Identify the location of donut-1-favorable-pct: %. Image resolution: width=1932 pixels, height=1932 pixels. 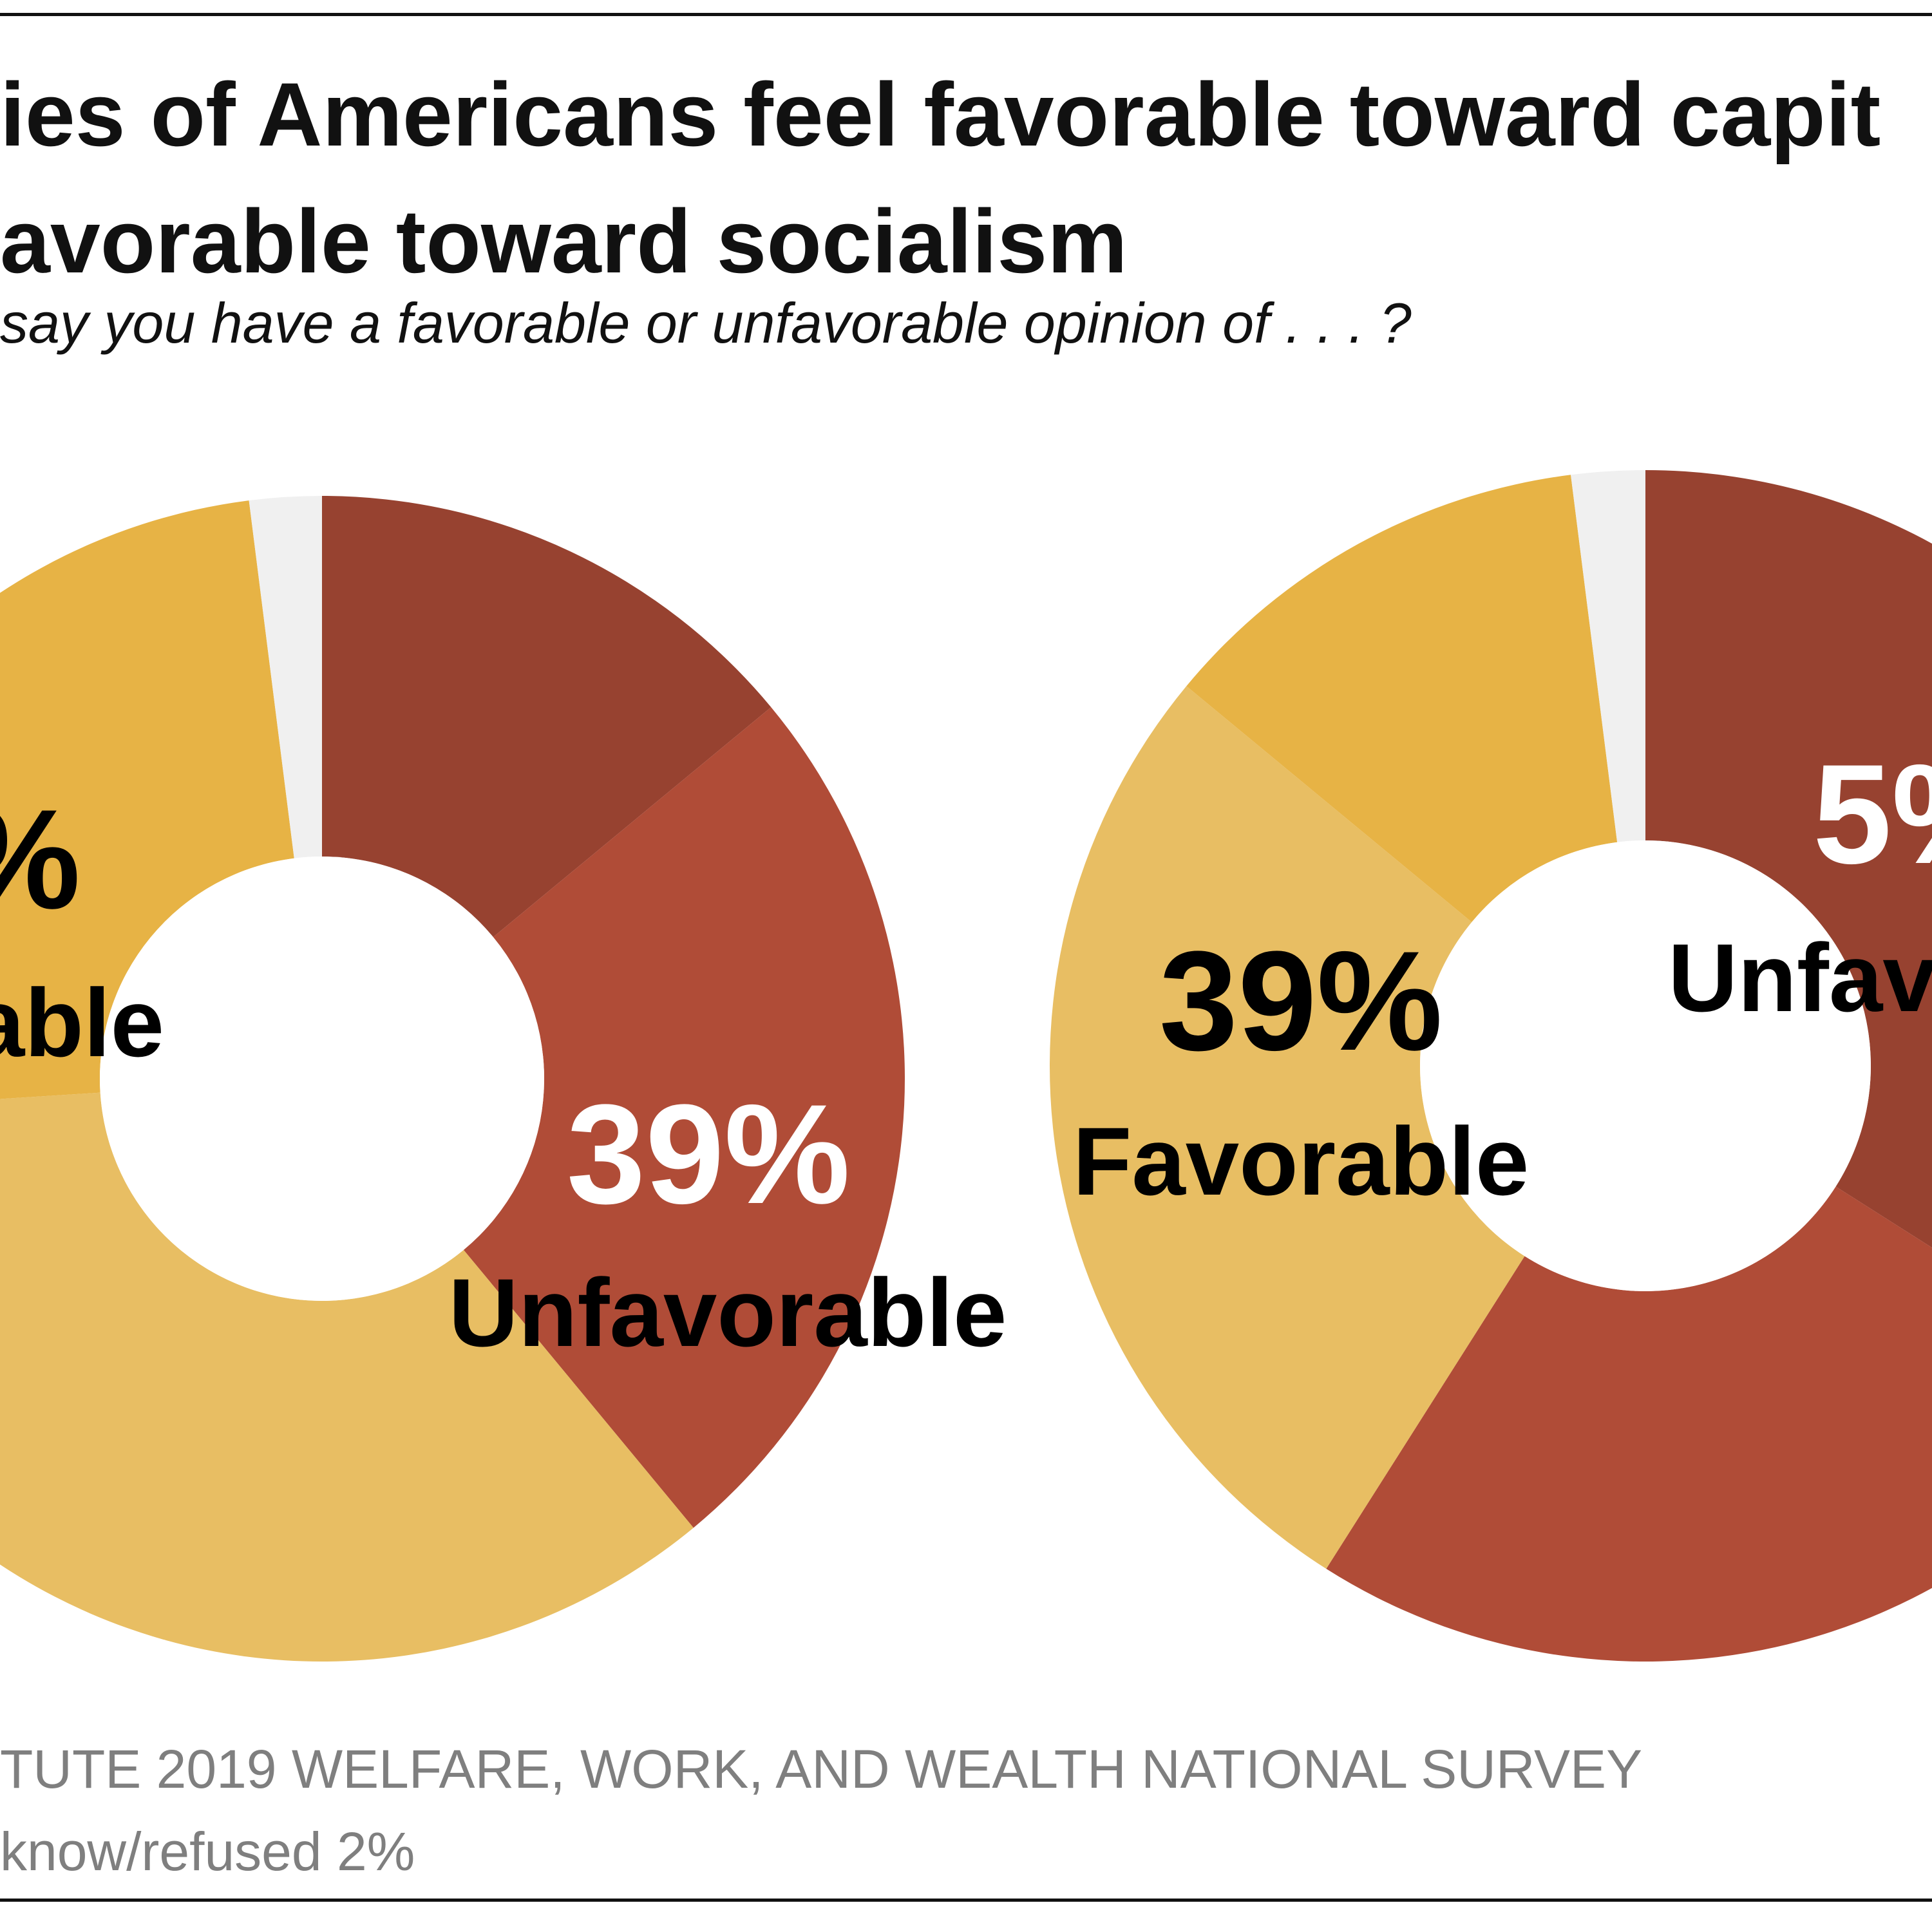
(40, 859).